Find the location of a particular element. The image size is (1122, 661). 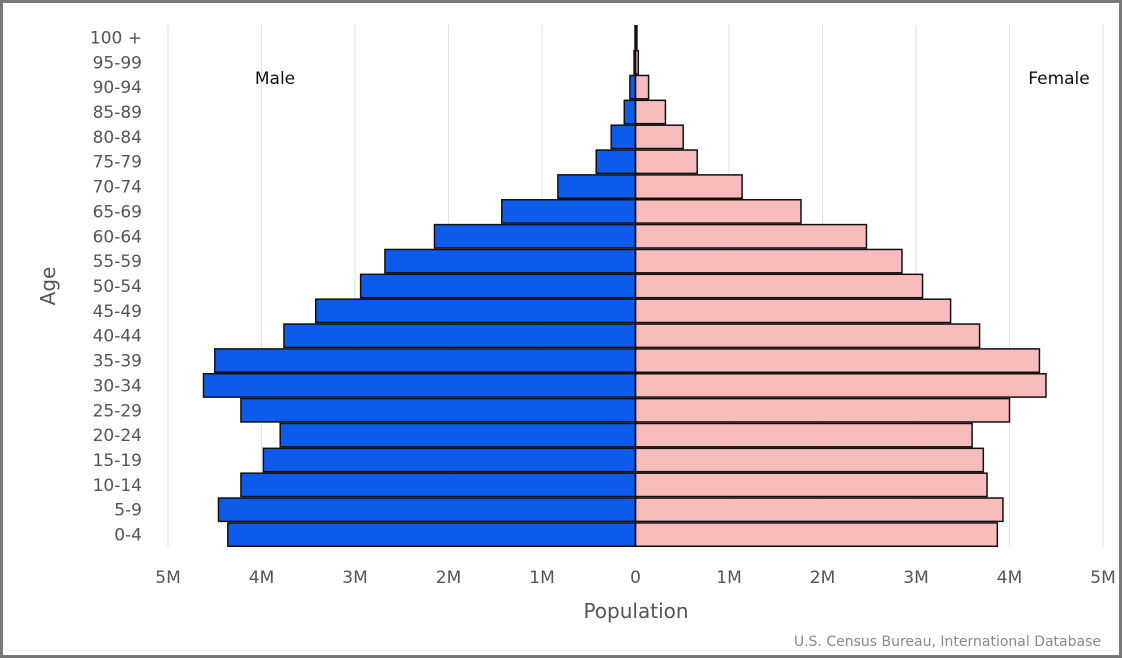

y-tick-label: 45-49 is located at coordinates (117, 312).